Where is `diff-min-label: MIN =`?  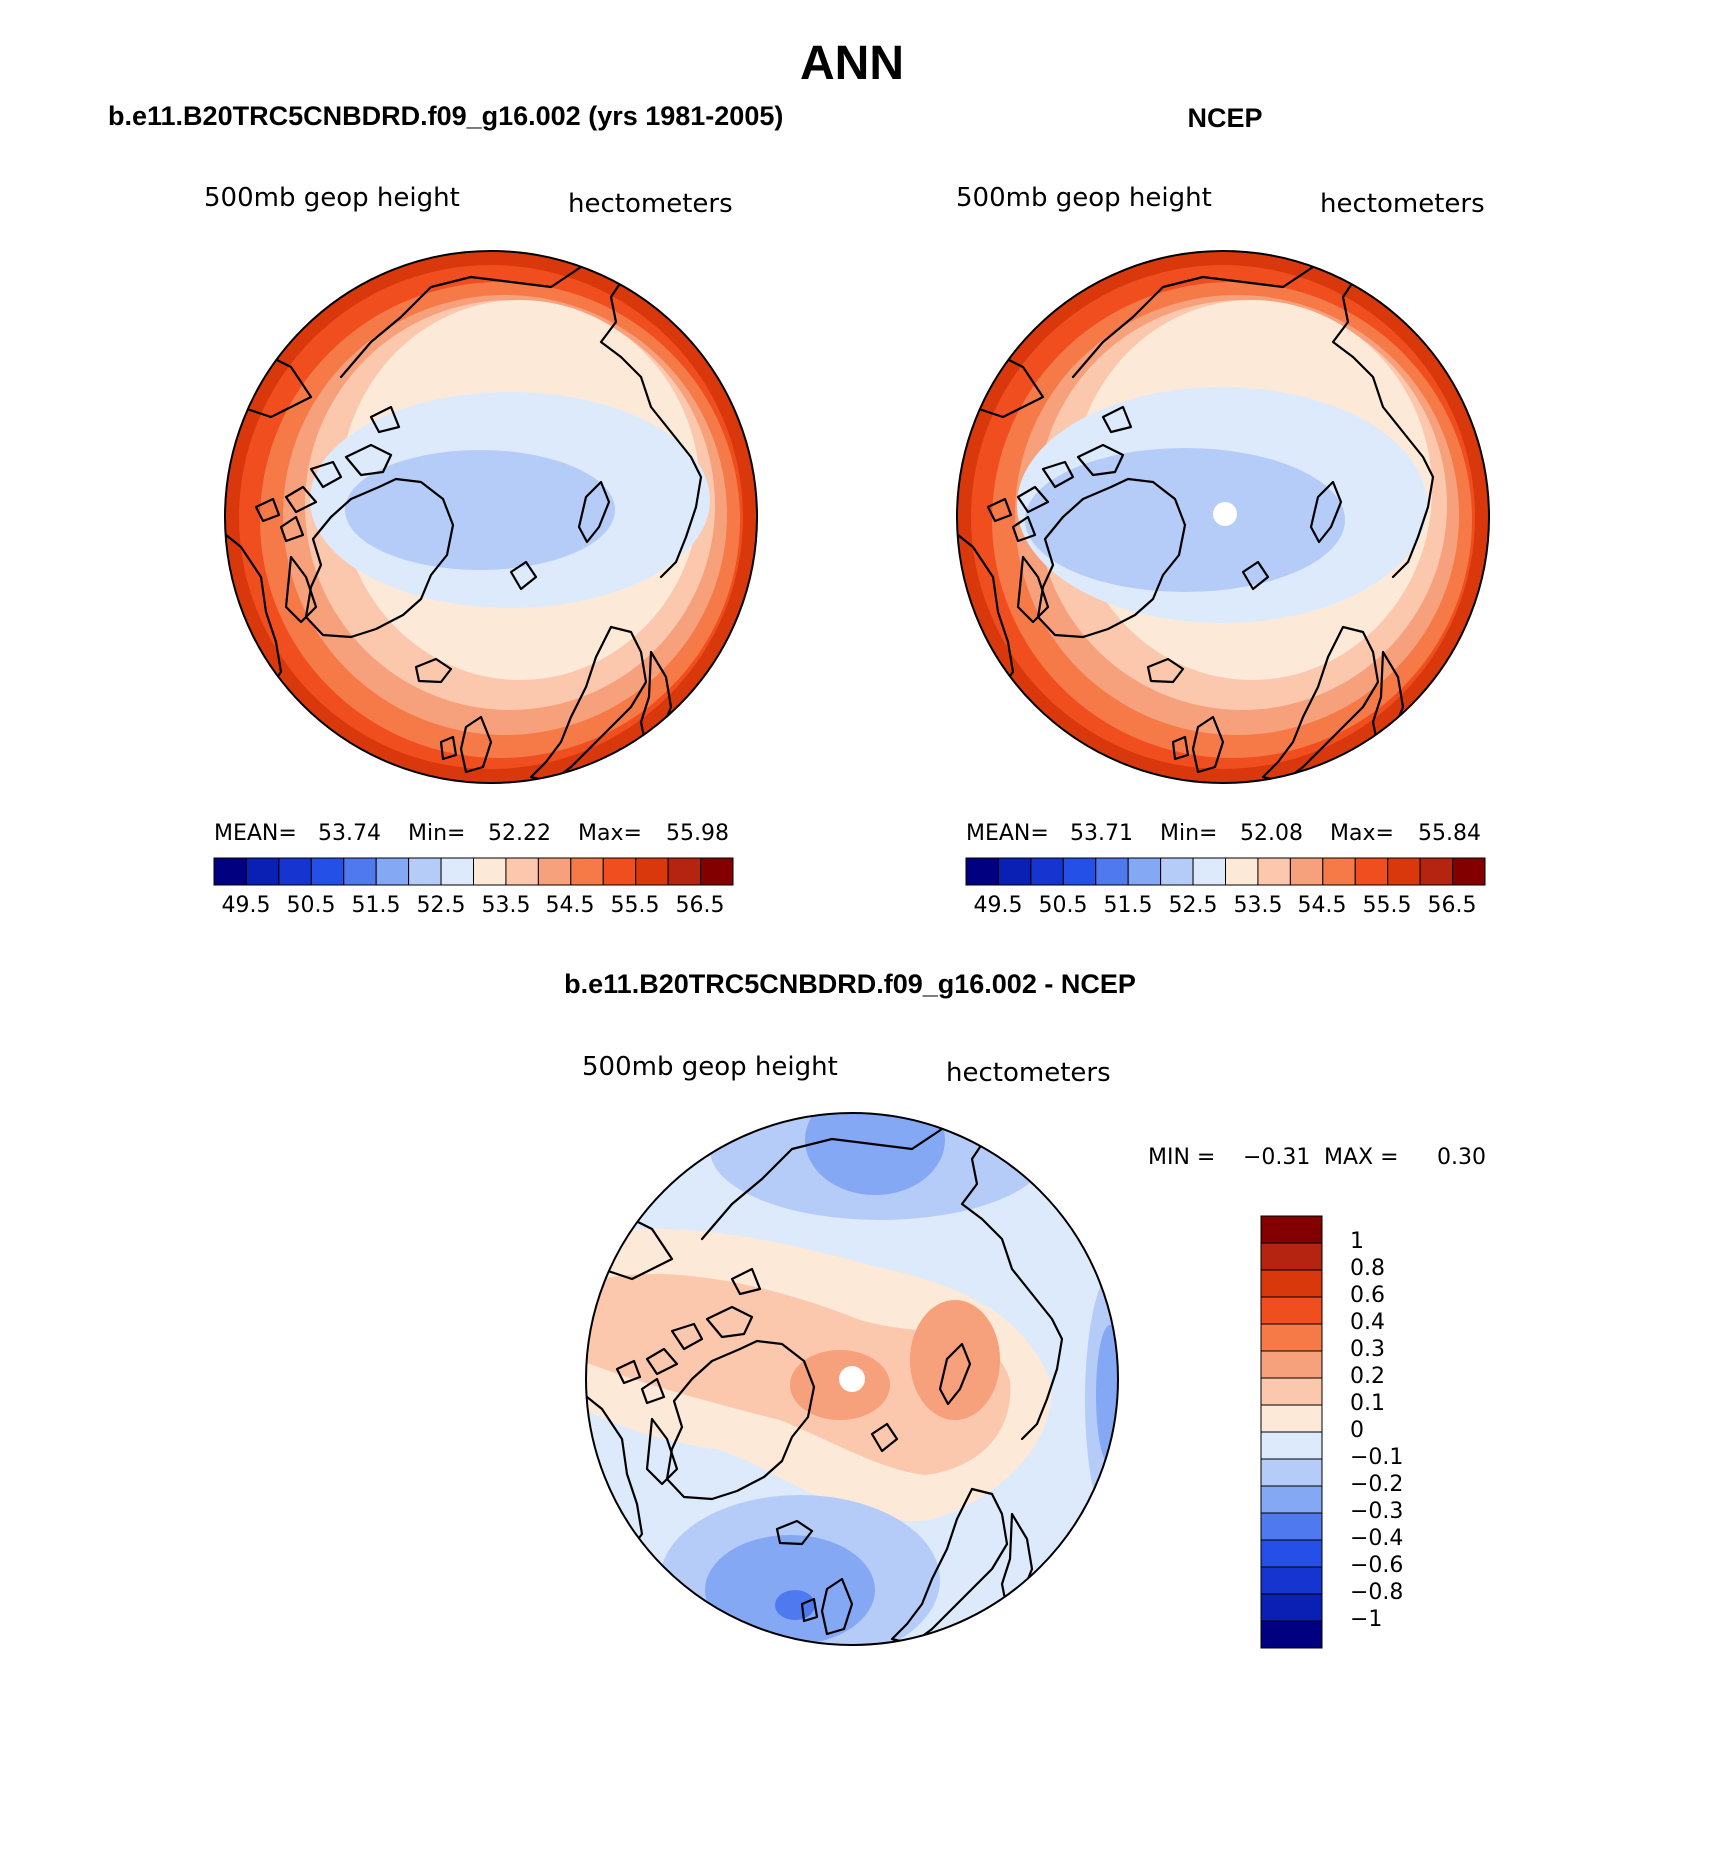
diff-min-label: MIN = is located at coordinates (1181, 1157).